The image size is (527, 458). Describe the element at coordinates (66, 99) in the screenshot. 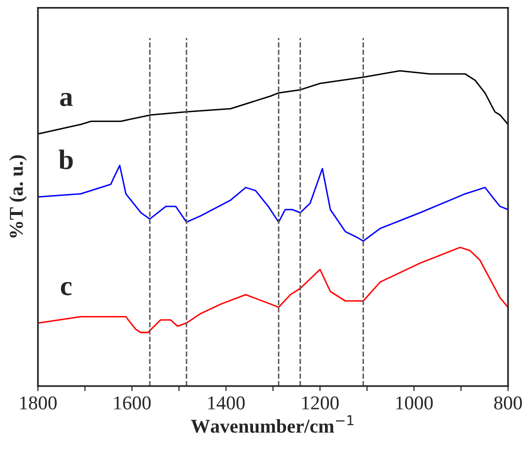

I see `series-label: a` at that location.